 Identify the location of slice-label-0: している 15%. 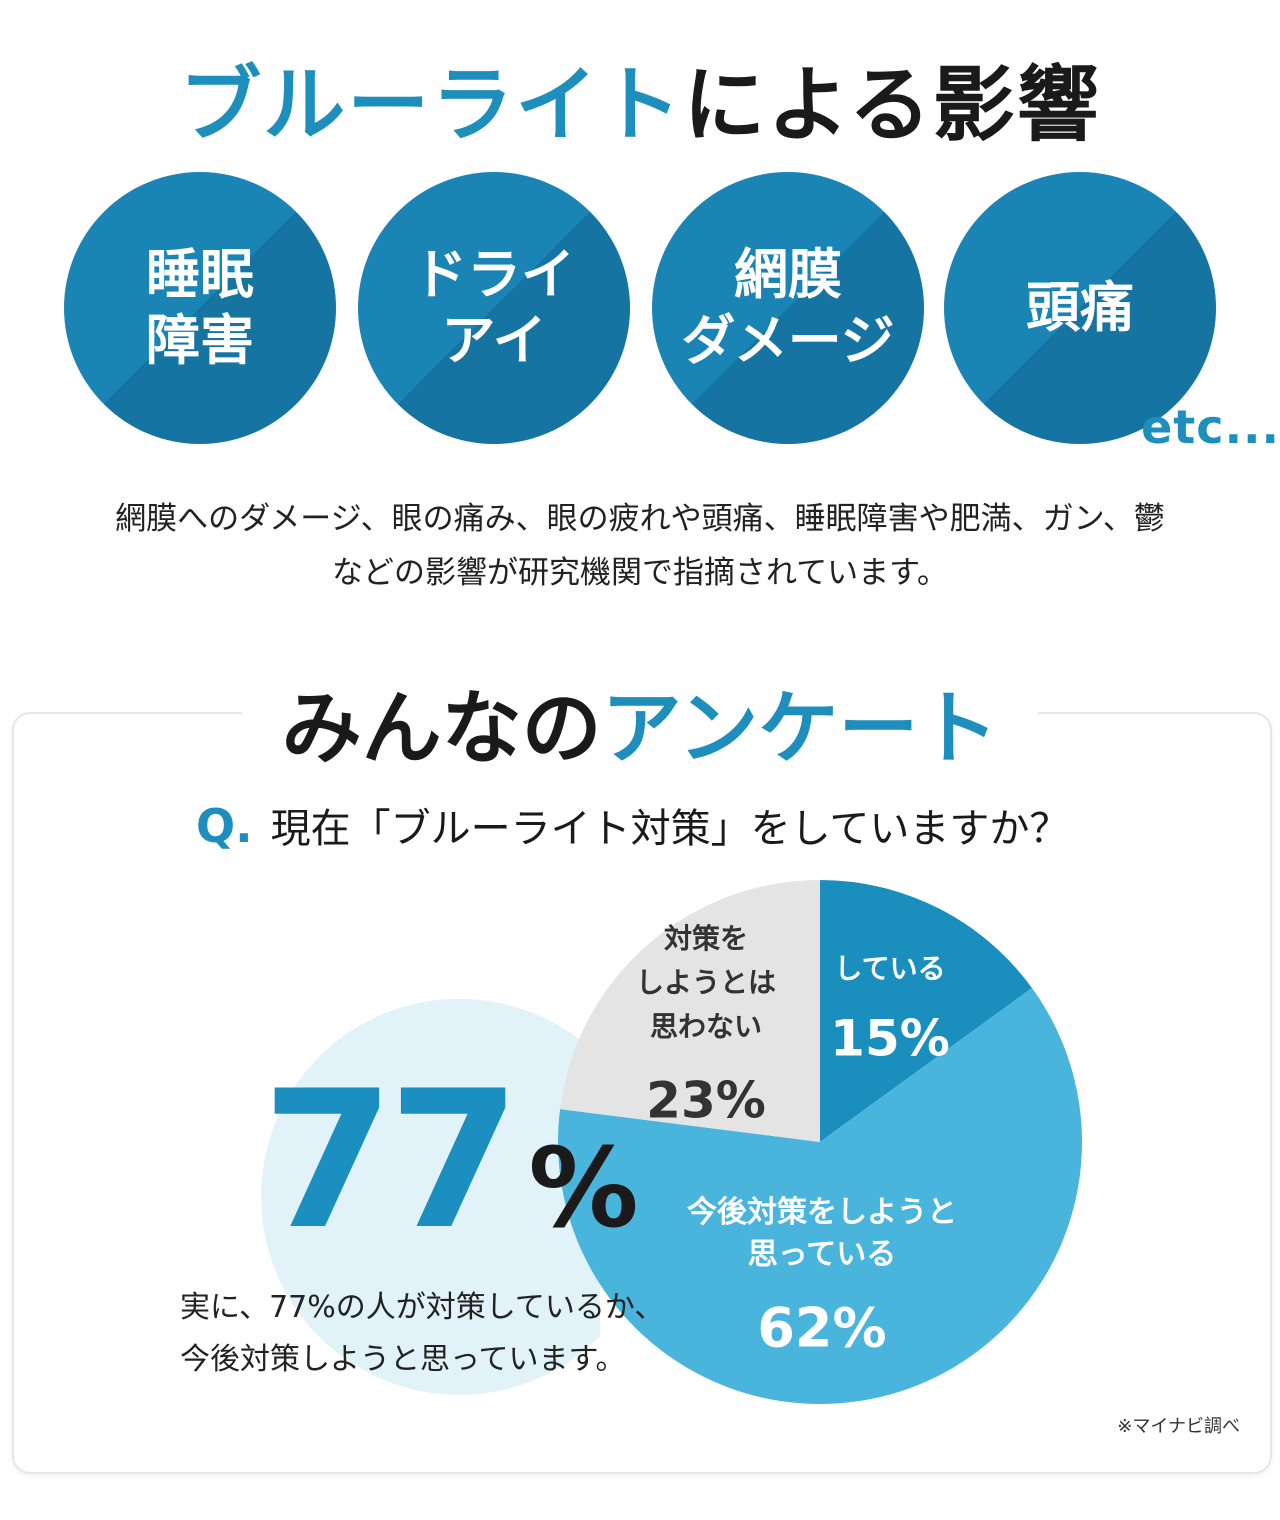
(890, 1010).